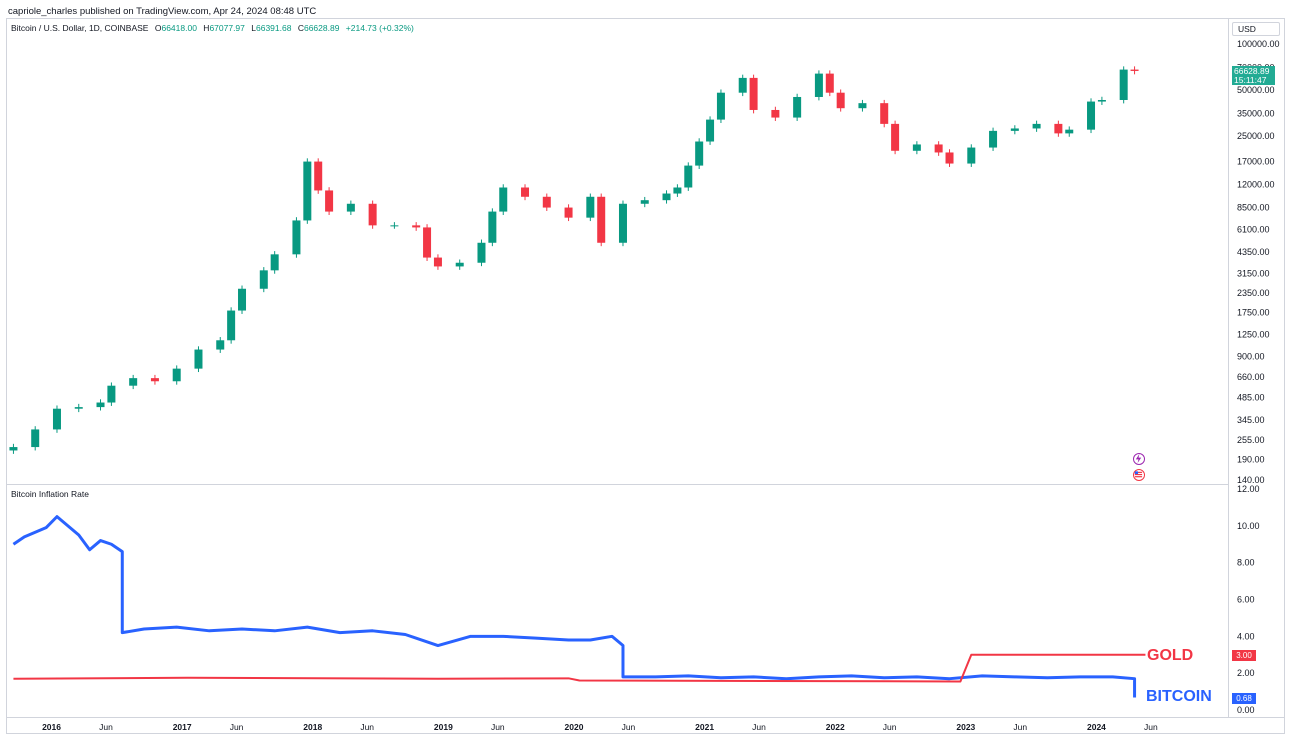 This screenshot has height=738, width=1292. I want to click on pane-separator, so click(617, 484).